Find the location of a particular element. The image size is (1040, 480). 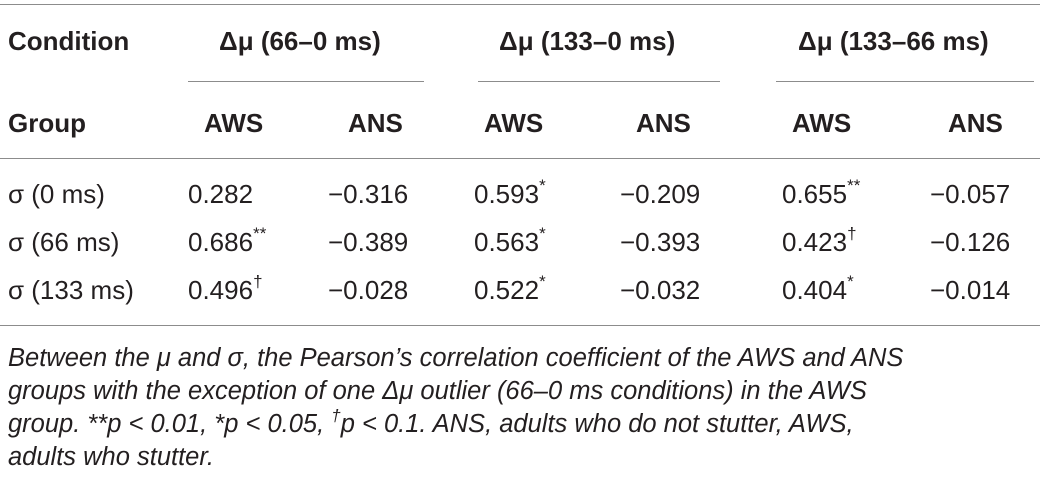

row-label-sigma-133: σ (133 ms) is located at coordinates (71, 290).